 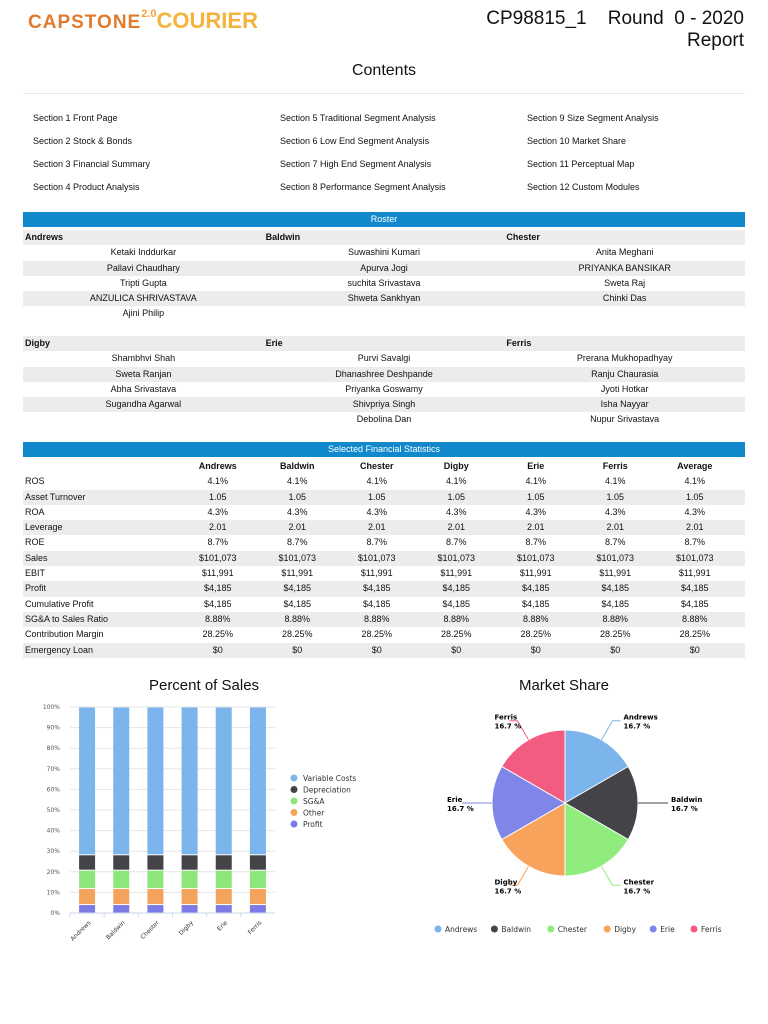 I want to click on stat-label: Sales, so click(x=36, y=557).